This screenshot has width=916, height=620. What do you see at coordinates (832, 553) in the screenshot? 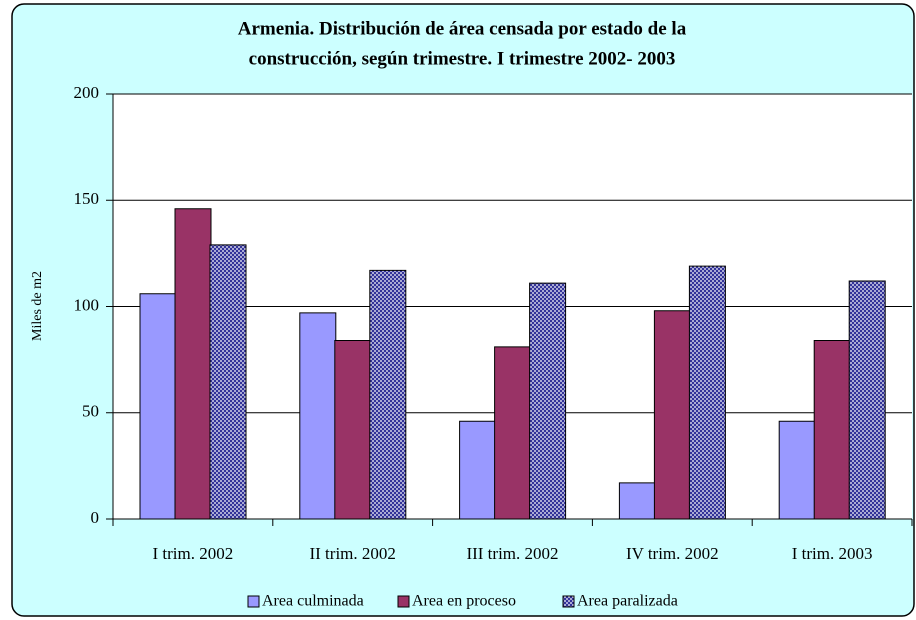
I see `x-tick-label: I trim. 2003` at bounding box center [832, 553].